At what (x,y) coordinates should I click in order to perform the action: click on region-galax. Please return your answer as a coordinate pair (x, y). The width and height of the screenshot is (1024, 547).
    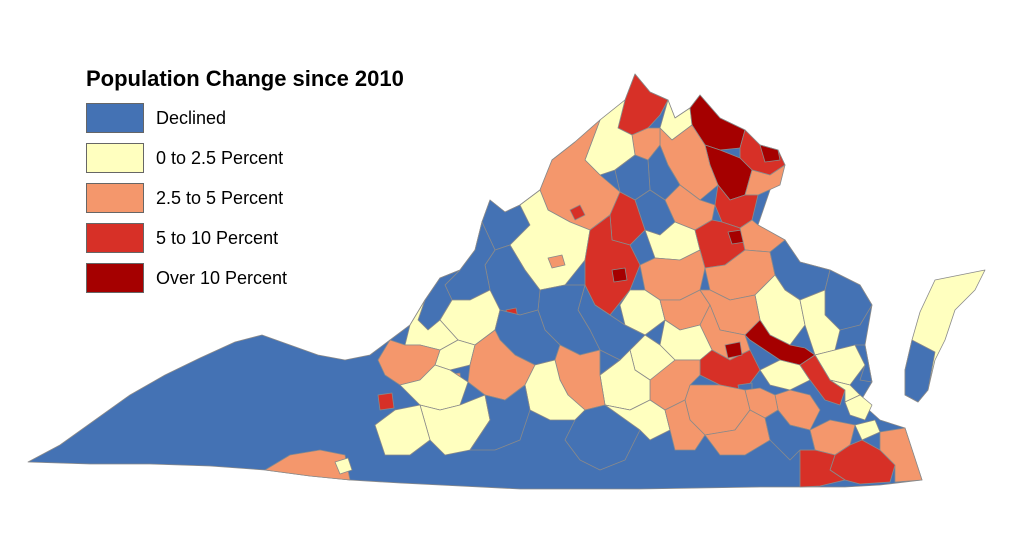
    Looking at the image, I should click on (343, 466).